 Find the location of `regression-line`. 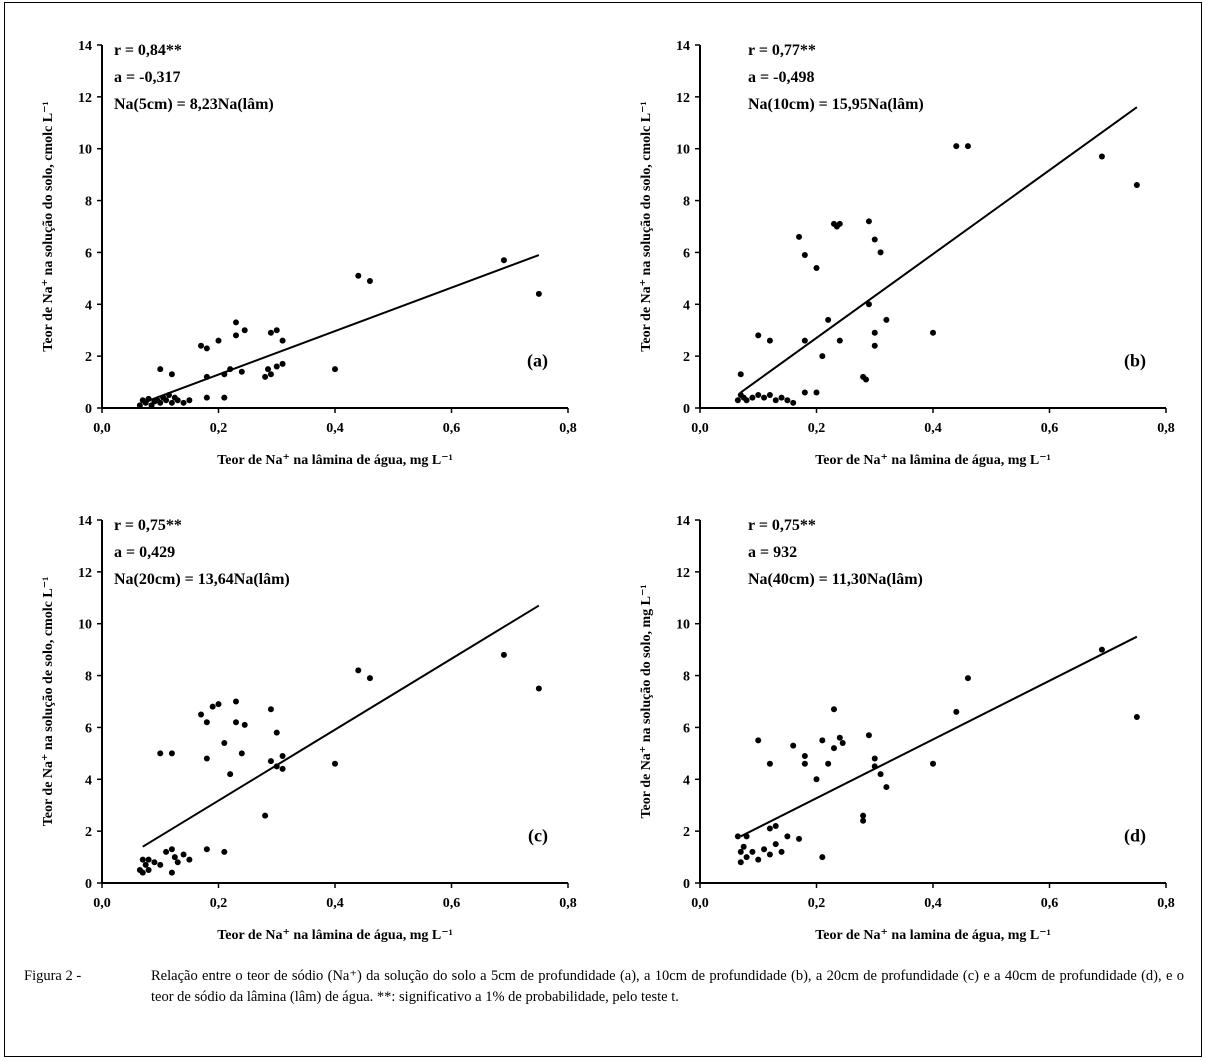

regression-line is located at coordinates (341, 329).